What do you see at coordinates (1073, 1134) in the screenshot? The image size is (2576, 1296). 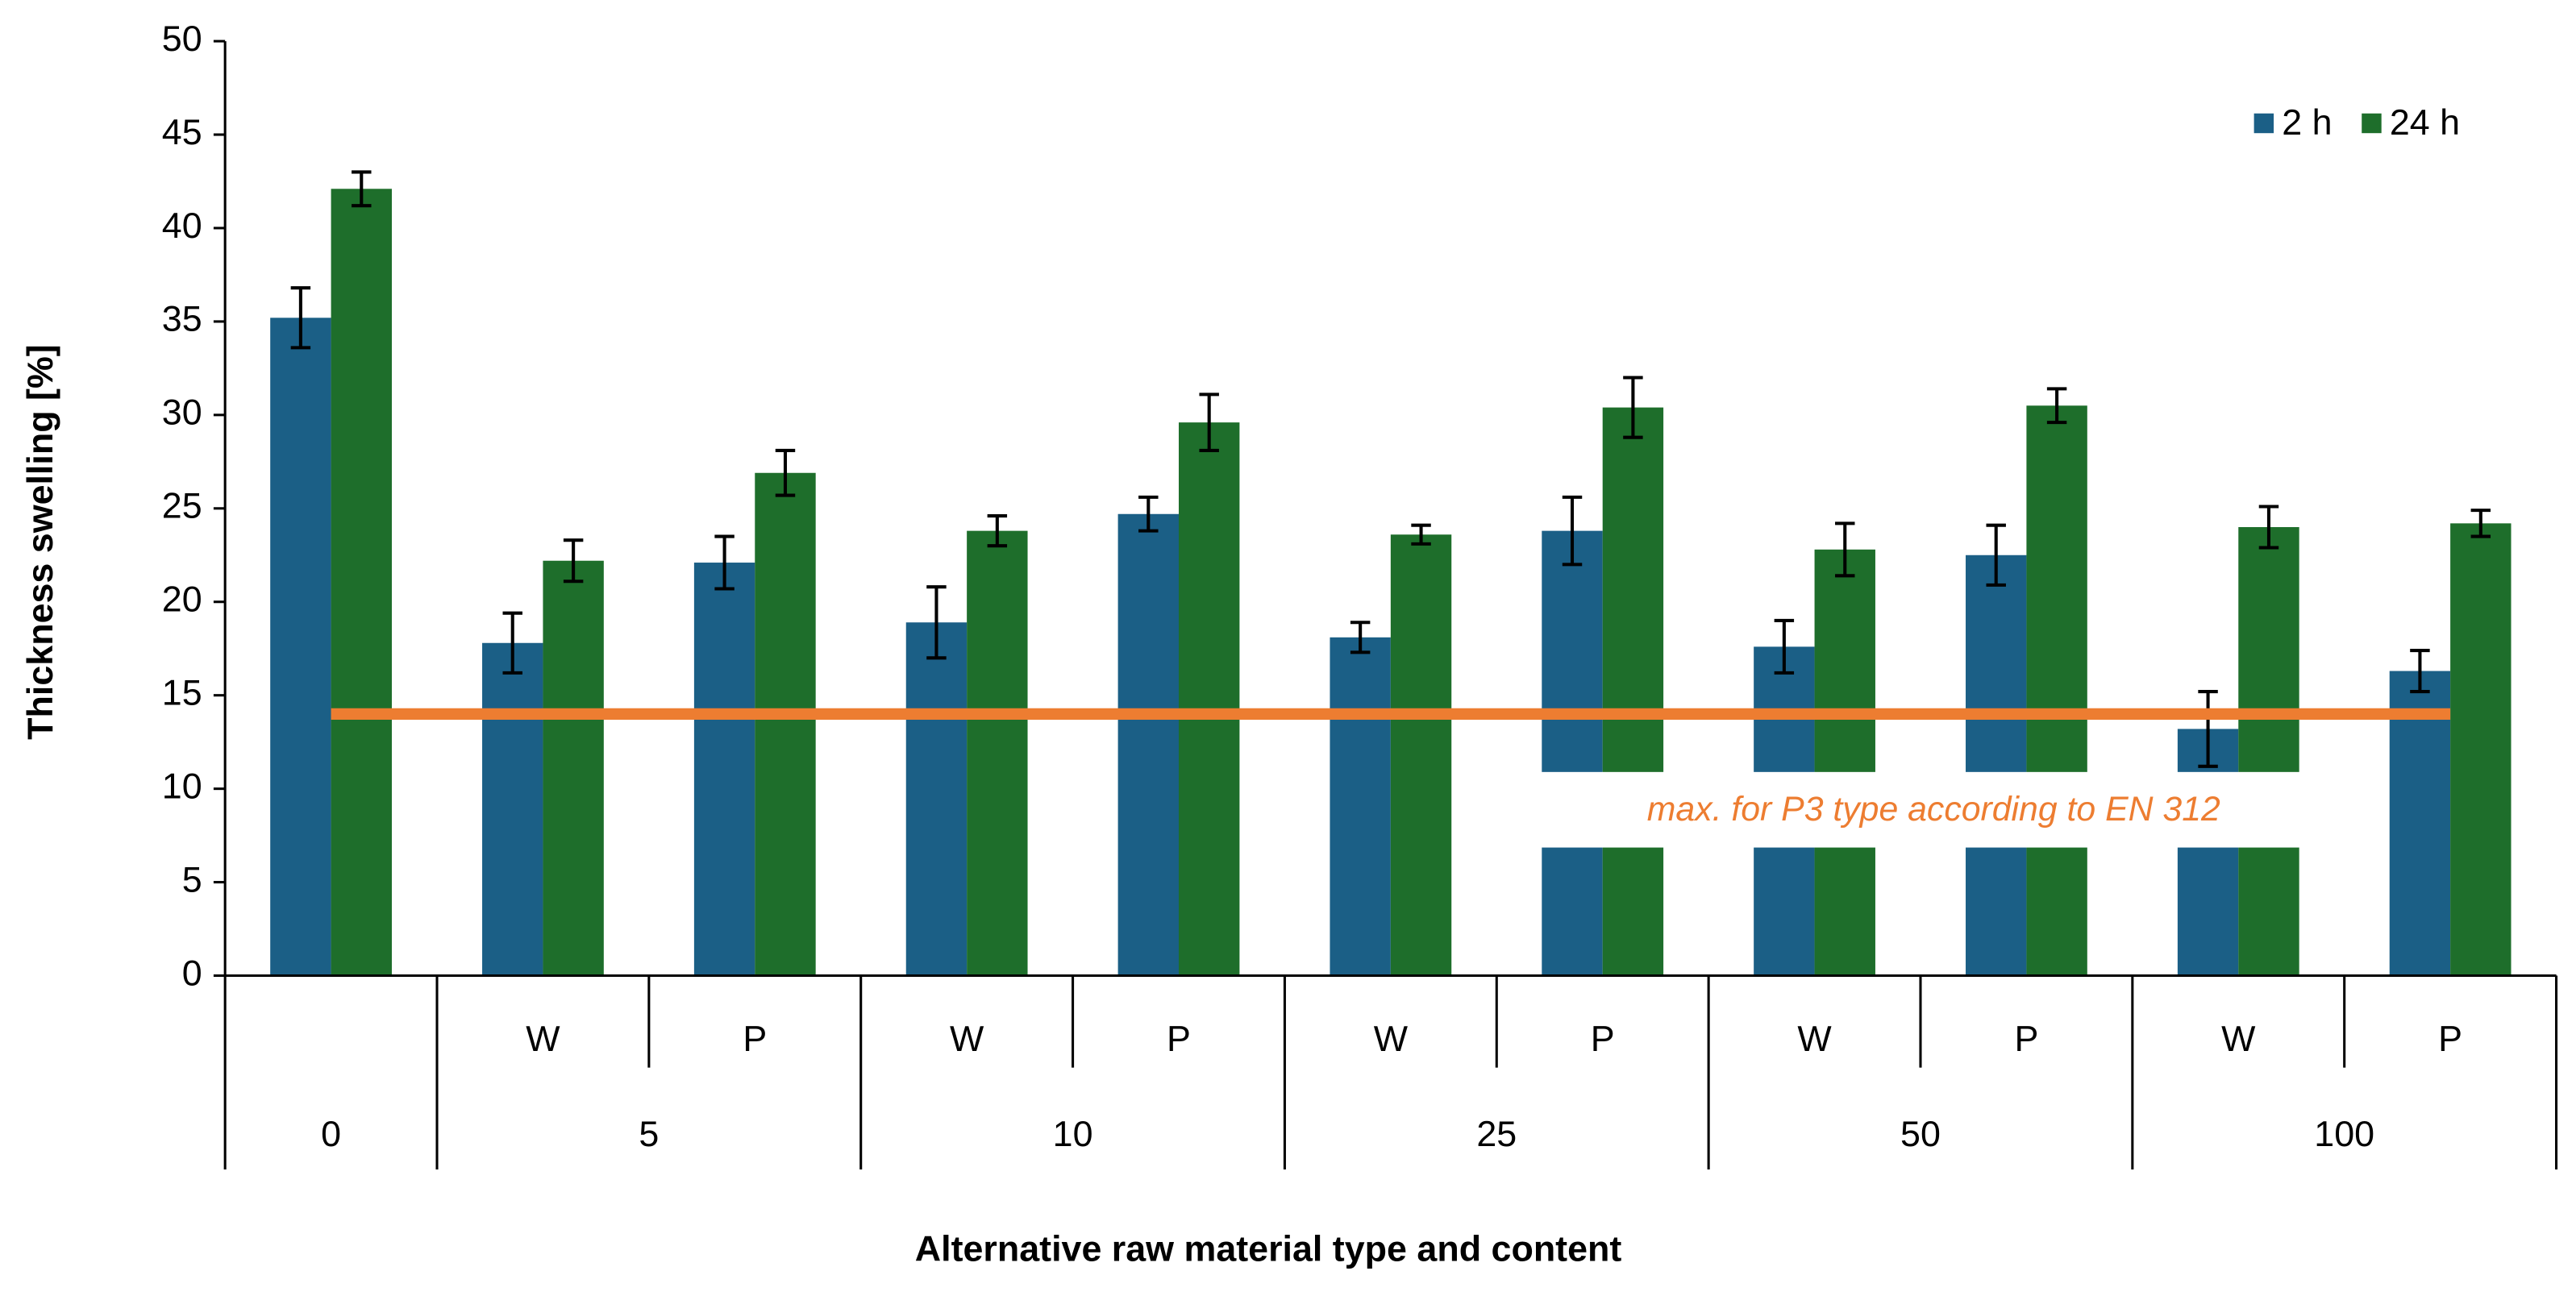 I see `x-group-label: 10` at bounding box center [1073, 1134].